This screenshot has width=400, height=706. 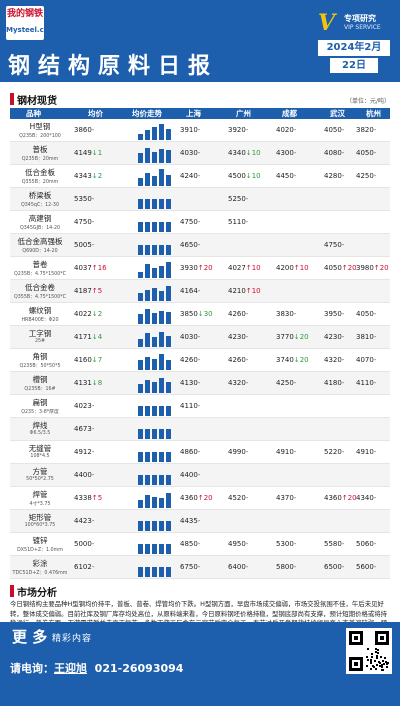 What do you see at coordinates (83, 452) in the screenshot?
I see `avg-value: 4912` at bounding box center [83, 452].